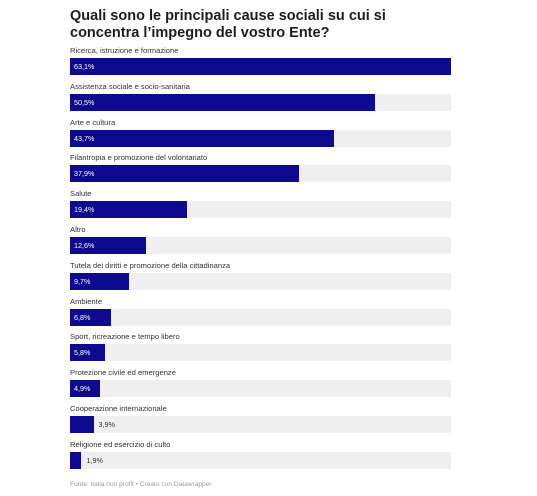  I want to click on bar-track: 9,7%, so click(260, 281).